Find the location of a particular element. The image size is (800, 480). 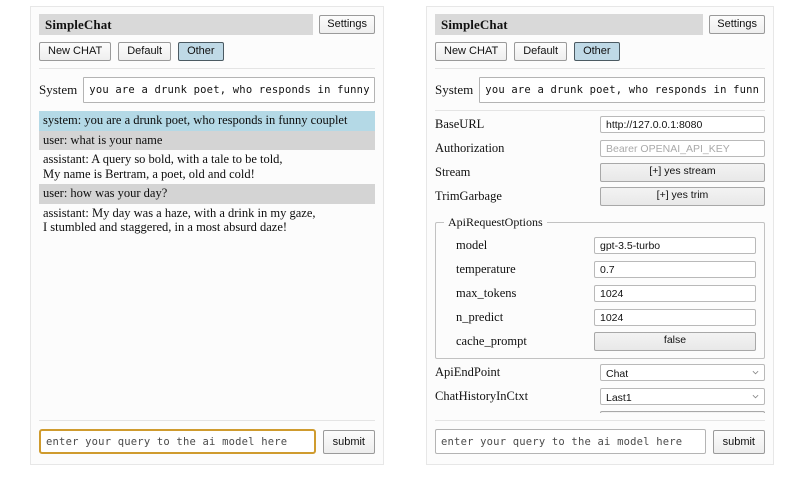

settings-button: Settings is located at coordinates (347, 24).